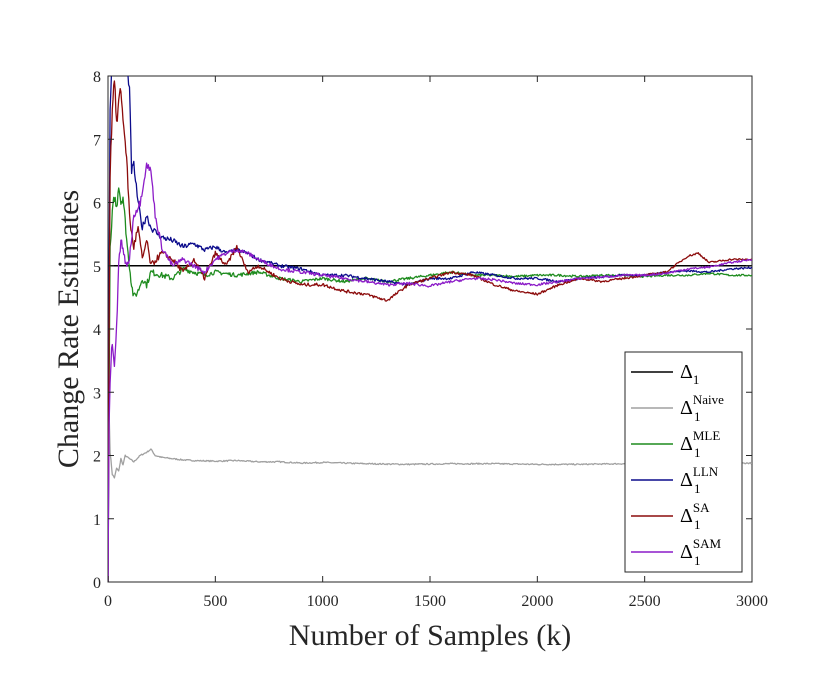 This screenshot has width=830, height=685. Describe the element at coordinates (97, 583) in the screenshot. I see `y-tick-label: 0` at that location.